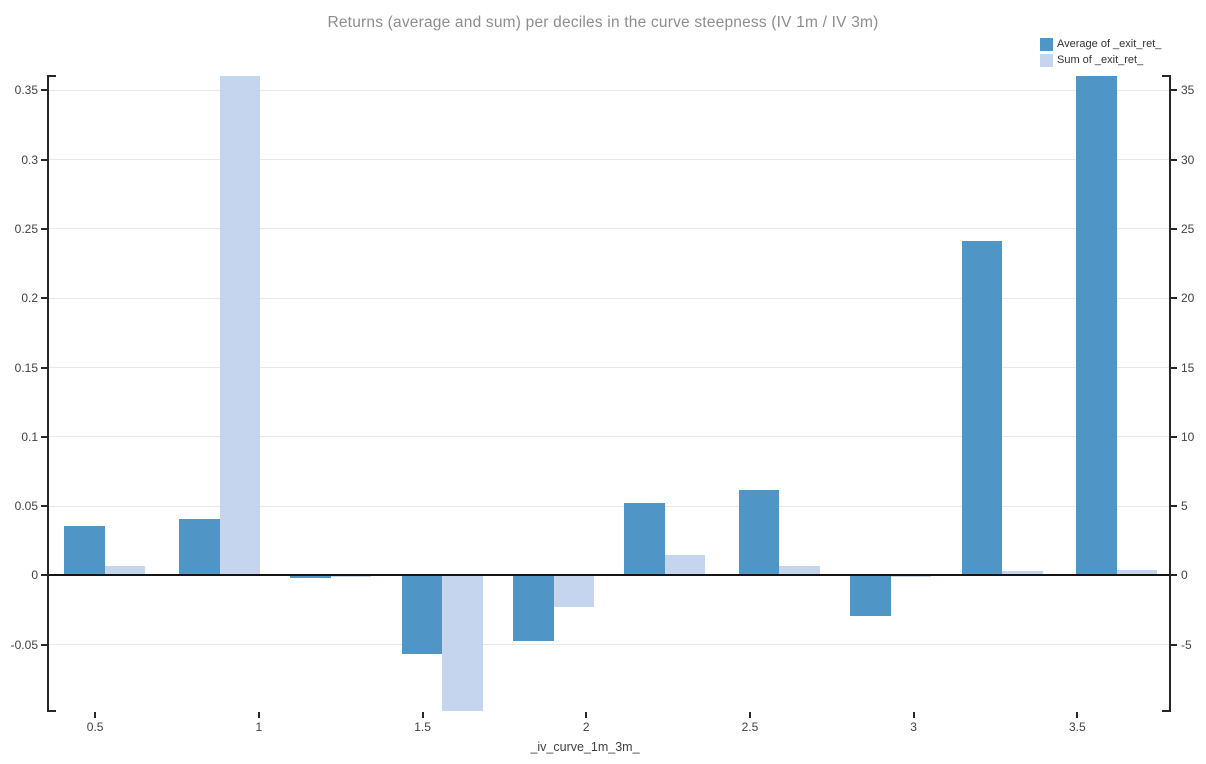  Describe the element at coordinates (1046, 60) in the screenshot. I see `legend-swatch-sum-icon` at that location.